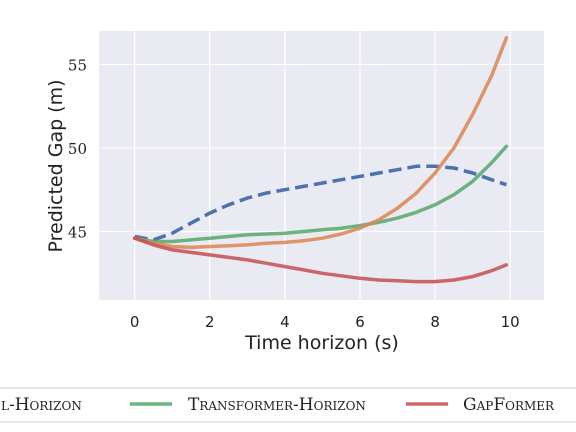  What do you see at coordinates (77, 65) in the screenshot?
I see `y-tick-label-2: 55` at bounding box center [77, 65].